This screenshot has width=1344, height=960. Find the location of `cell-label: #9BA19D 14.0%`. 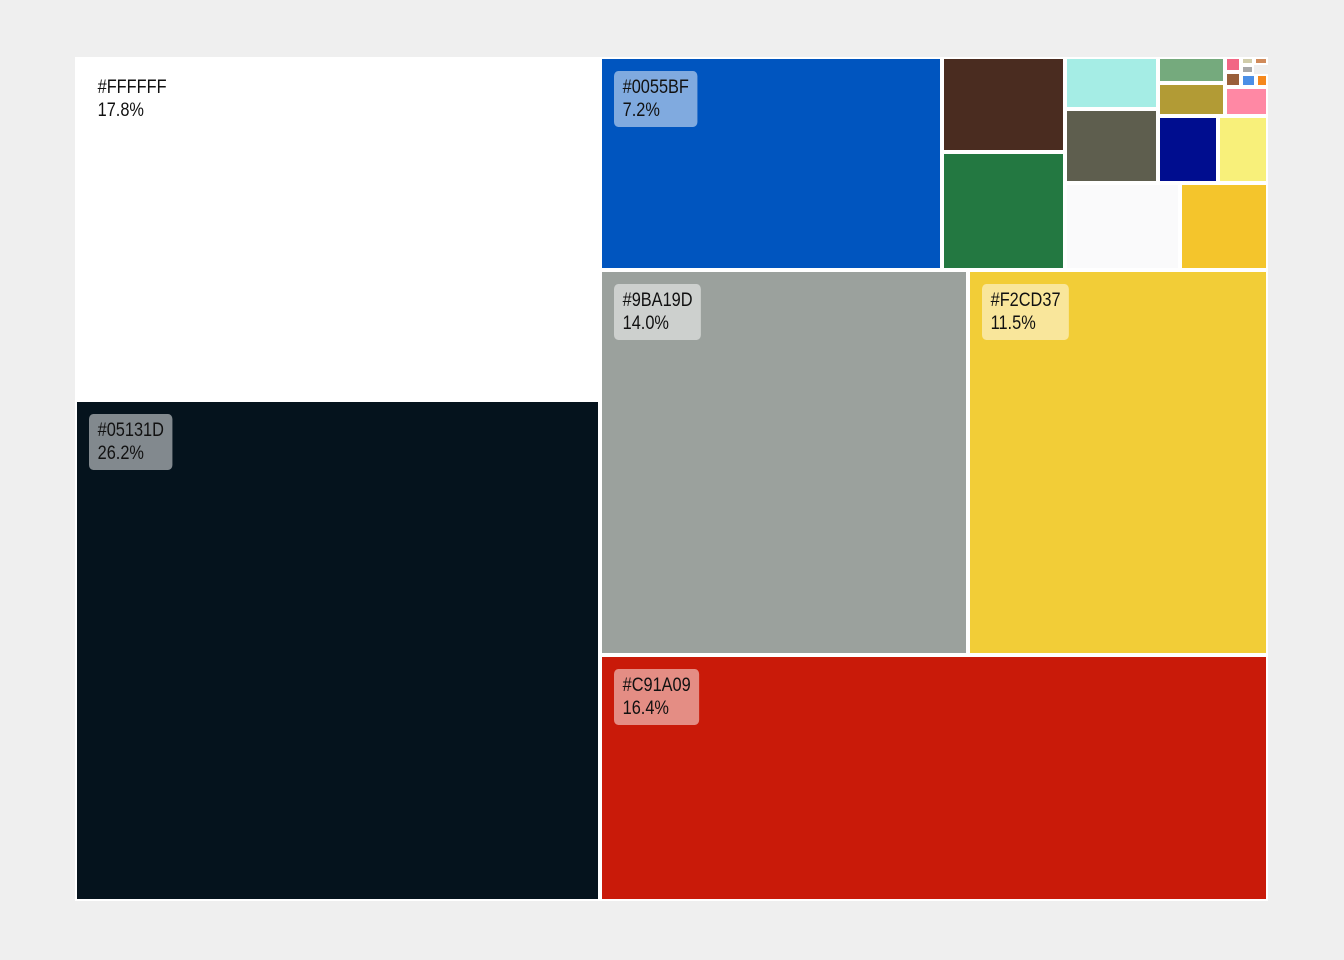

cell-label: #9BA19D 14.0% is located at coordinates (658, 312).